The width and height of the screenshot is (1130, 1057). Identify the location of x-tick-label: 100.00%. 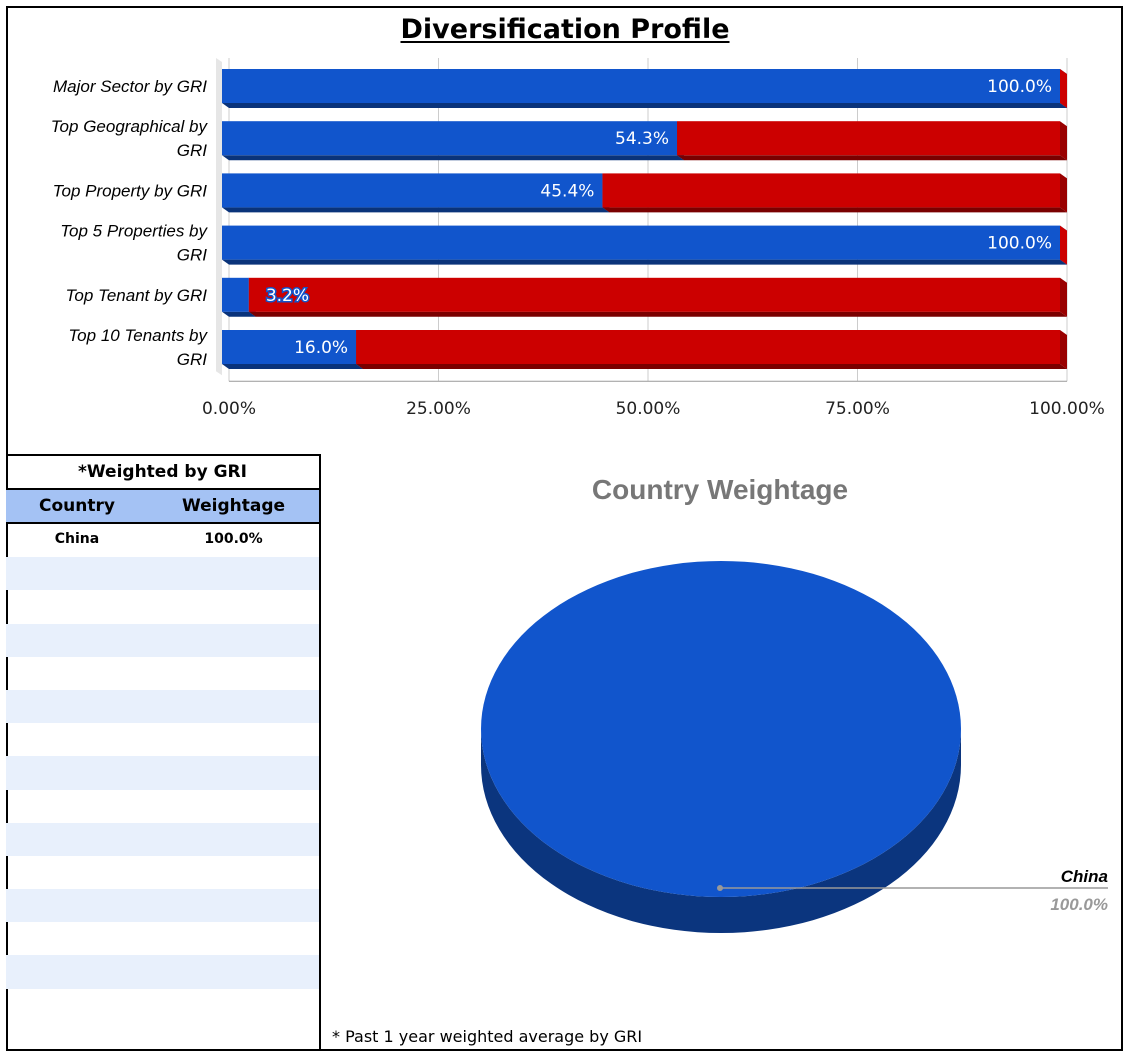
(1067, 409).